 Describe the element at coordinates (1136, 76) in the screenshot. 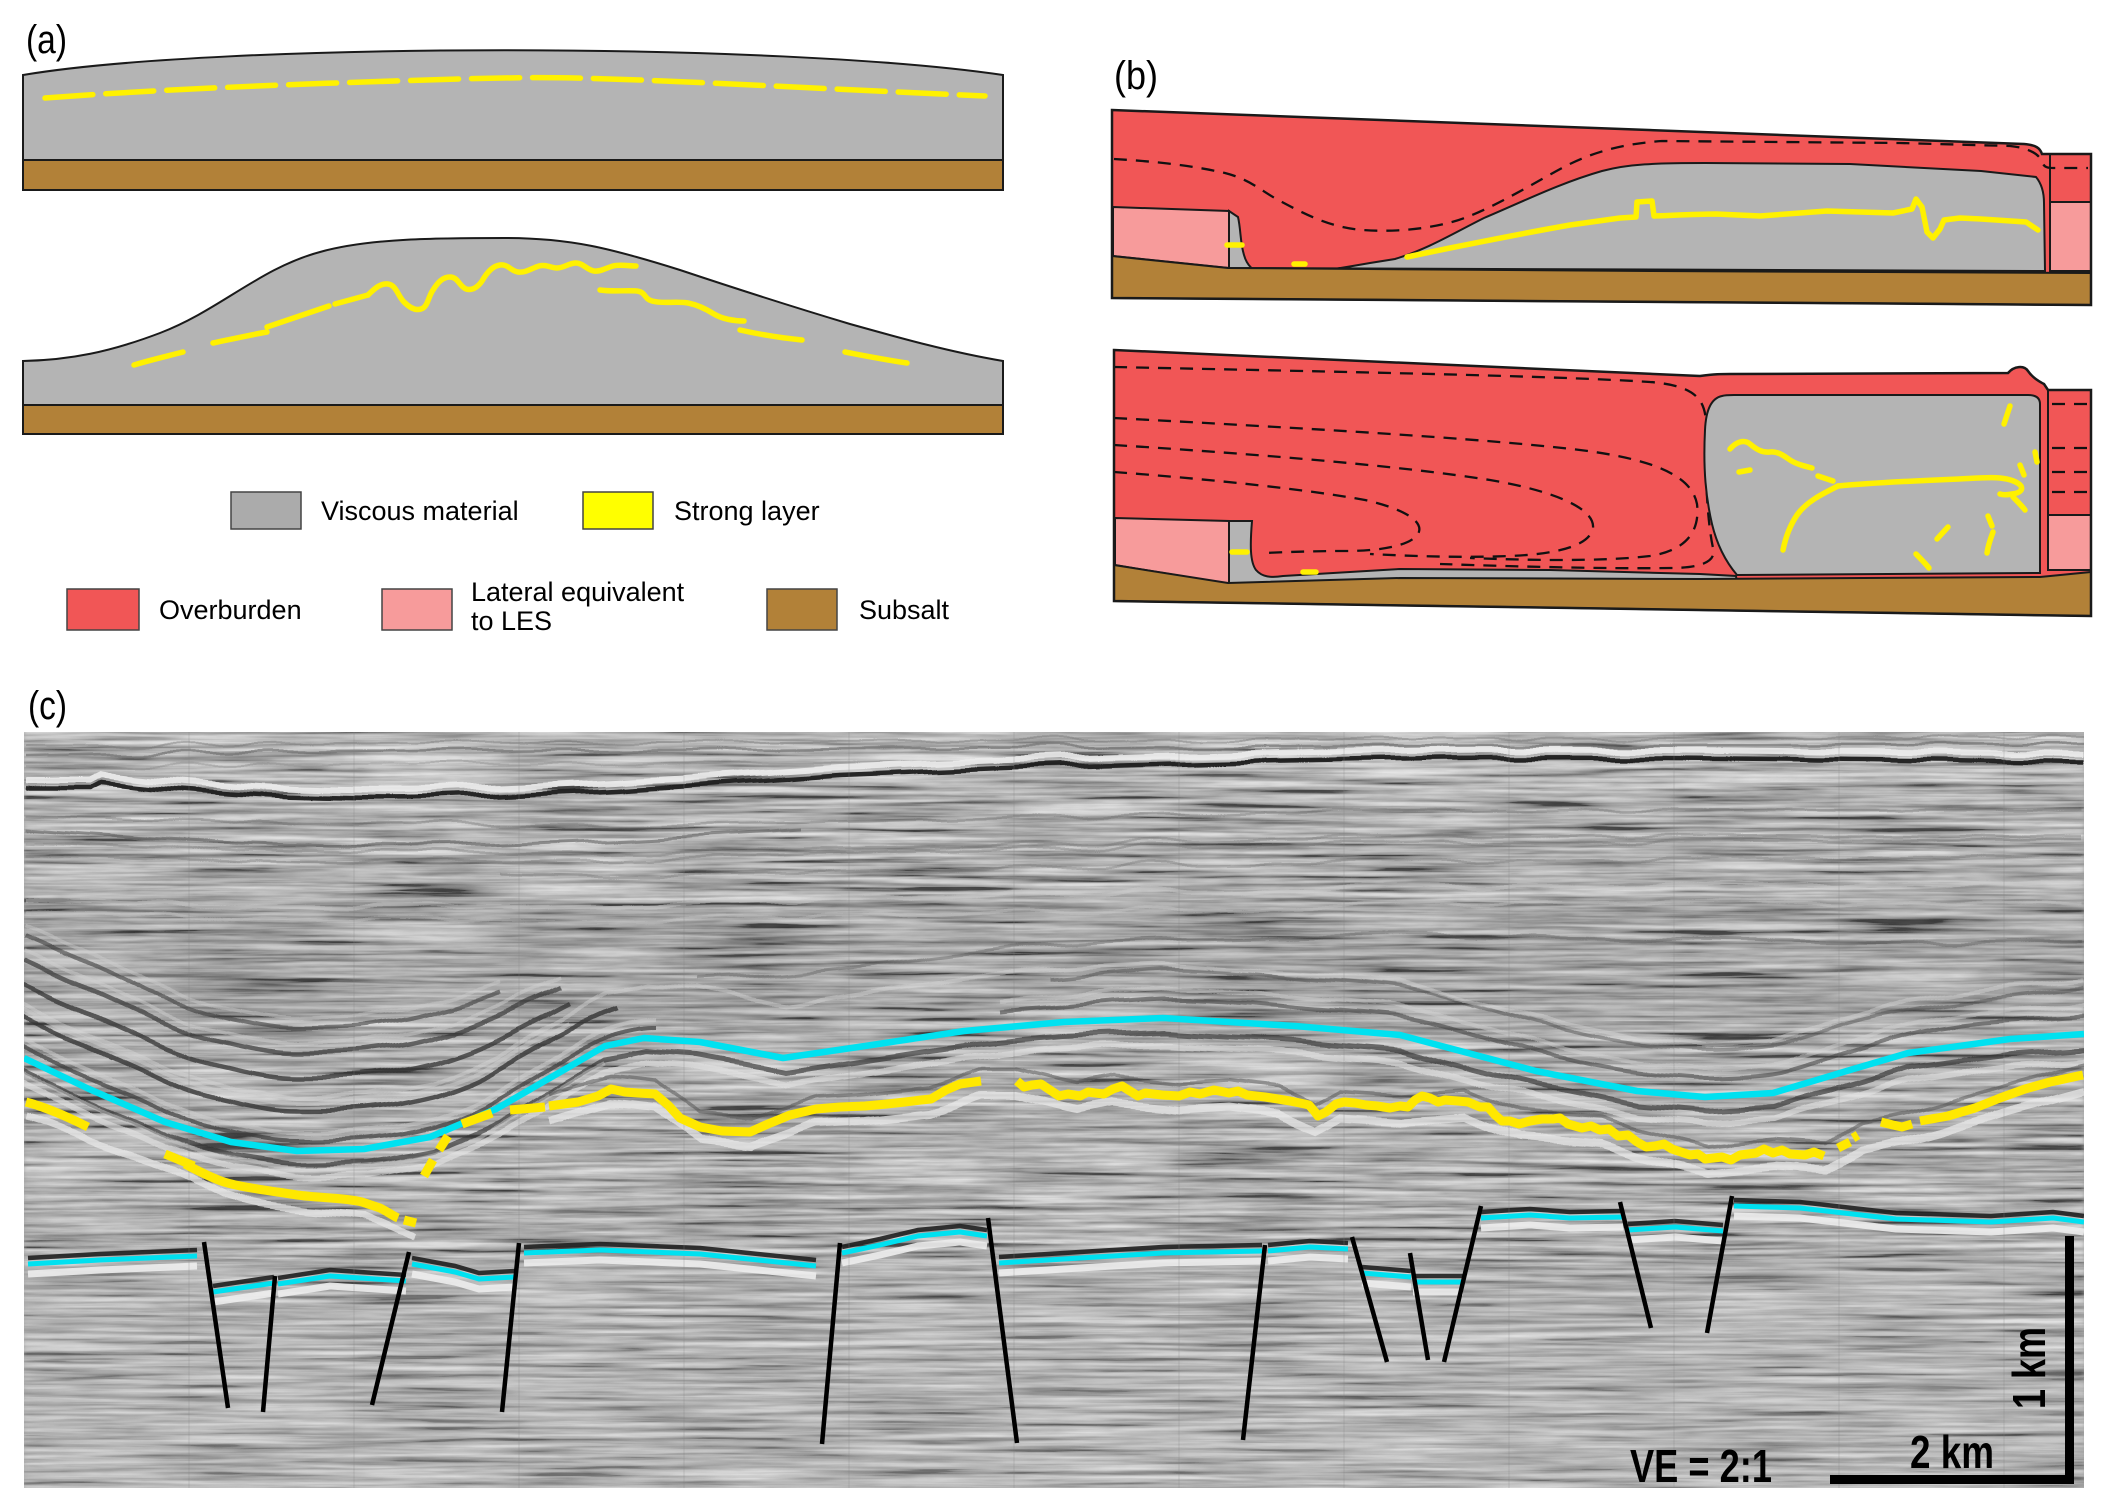

I see `svg-text: (b)` at that location.